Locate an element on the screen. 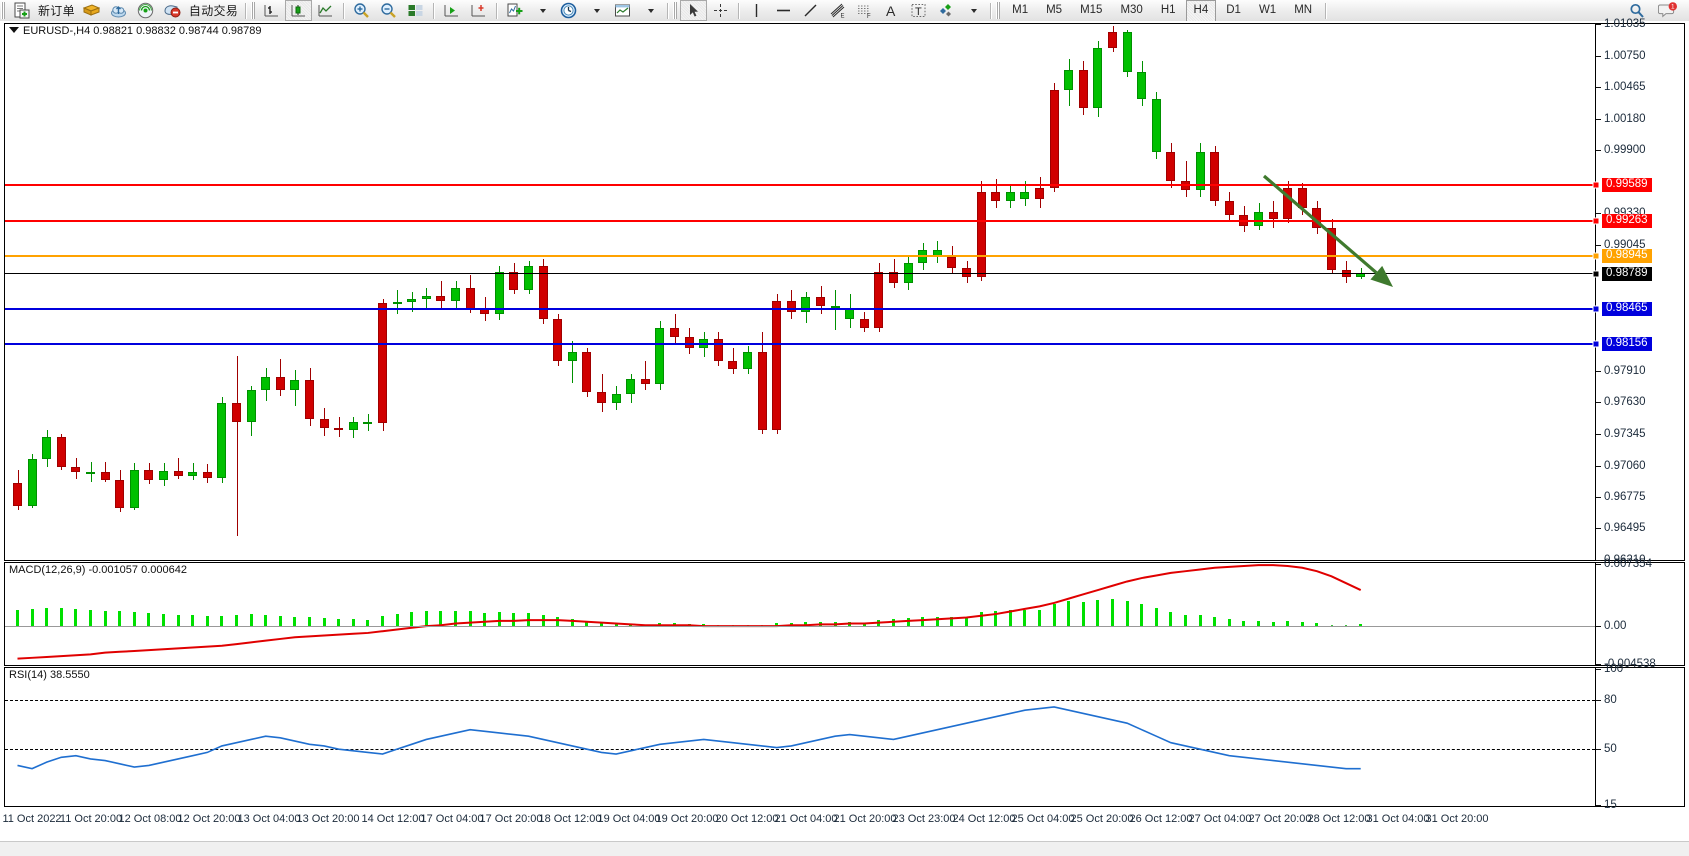  toolbar-grip is located at coordinates (3, 10).